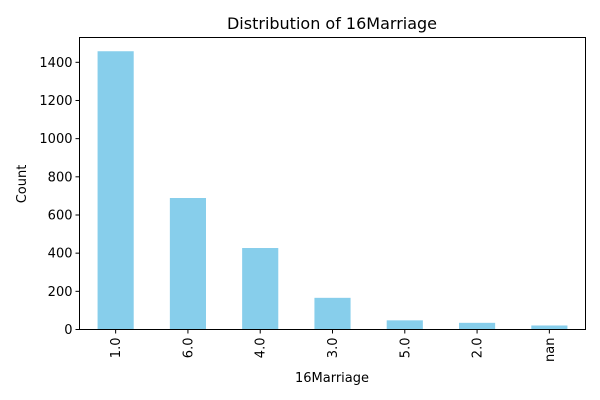 The image size is (600, 400). I want to click on y-axis-label: Count, so click(22, 184).